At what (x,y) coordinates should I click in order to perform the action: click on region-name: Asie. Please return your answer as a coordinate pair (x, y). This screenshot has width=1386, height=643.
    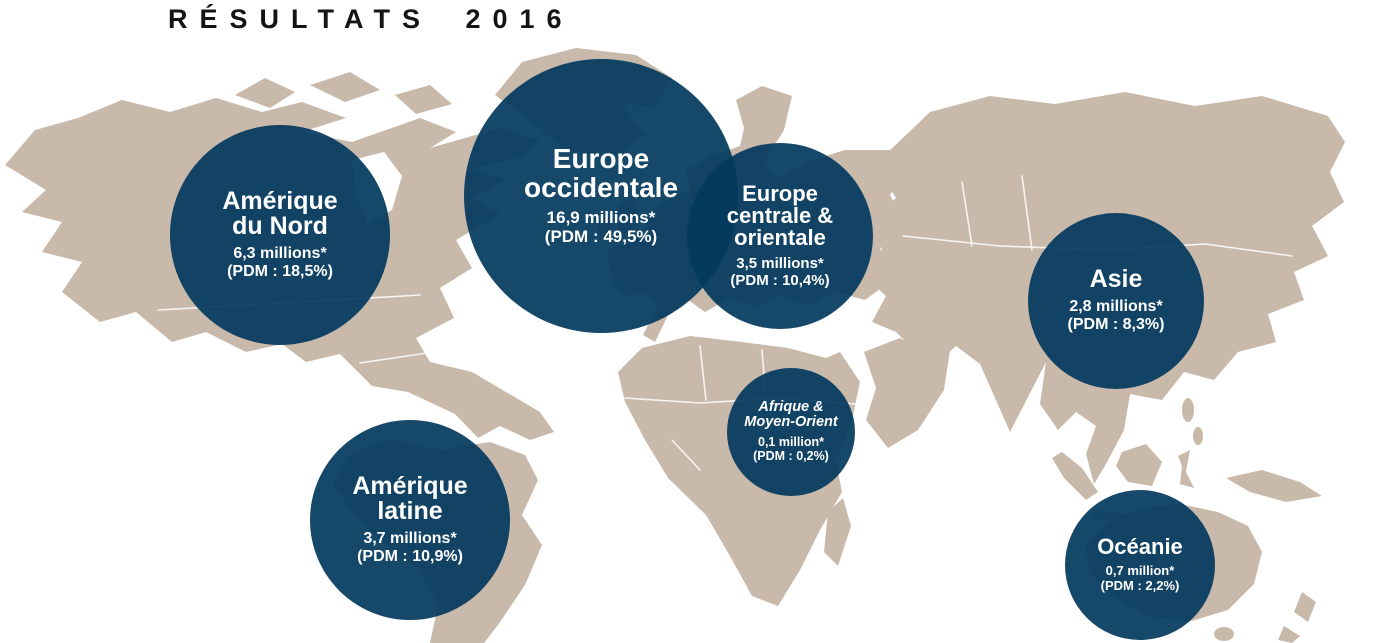
    Looking at the image, I should click on (1116, 279).